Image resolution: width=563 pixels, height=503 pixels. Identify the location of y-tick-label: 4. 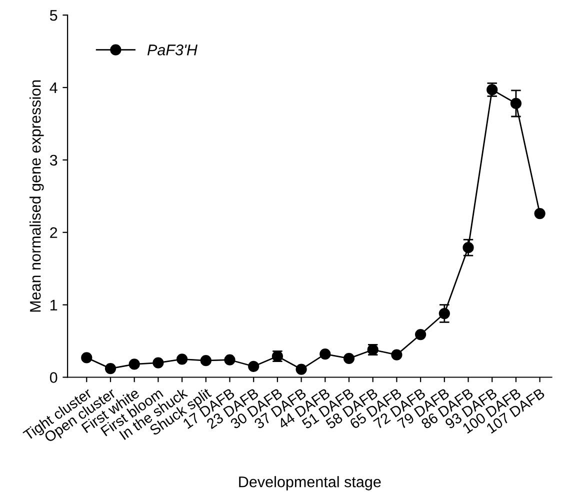
(54, 88).